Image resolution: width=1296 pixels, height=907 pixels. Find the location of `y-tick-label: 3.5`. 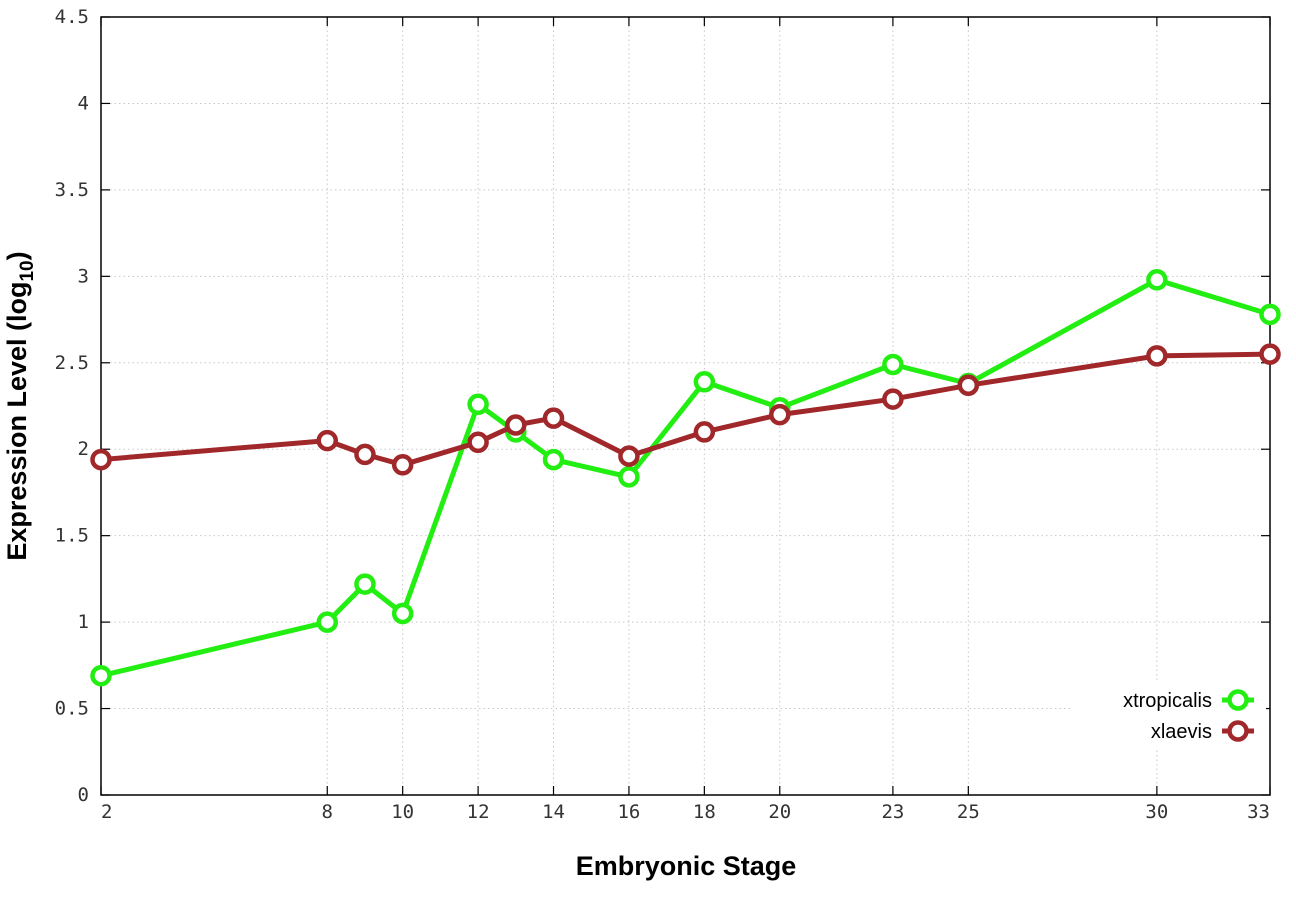

y-tick-label: 3.5 is located at coordinates (72, 190).